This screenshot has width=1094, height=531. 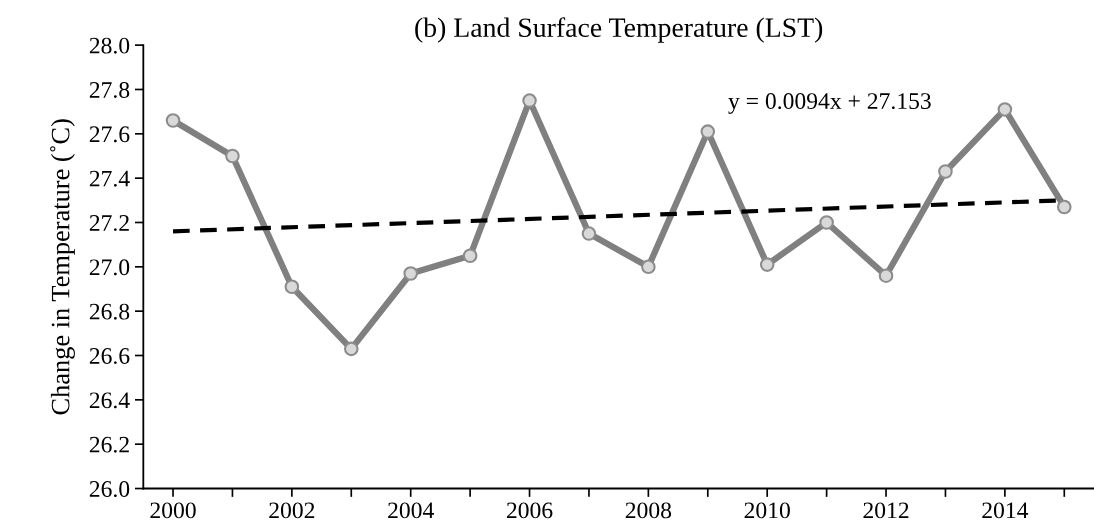 I want to click on y-tick-label: 27.6, so click(x=109, y=134).